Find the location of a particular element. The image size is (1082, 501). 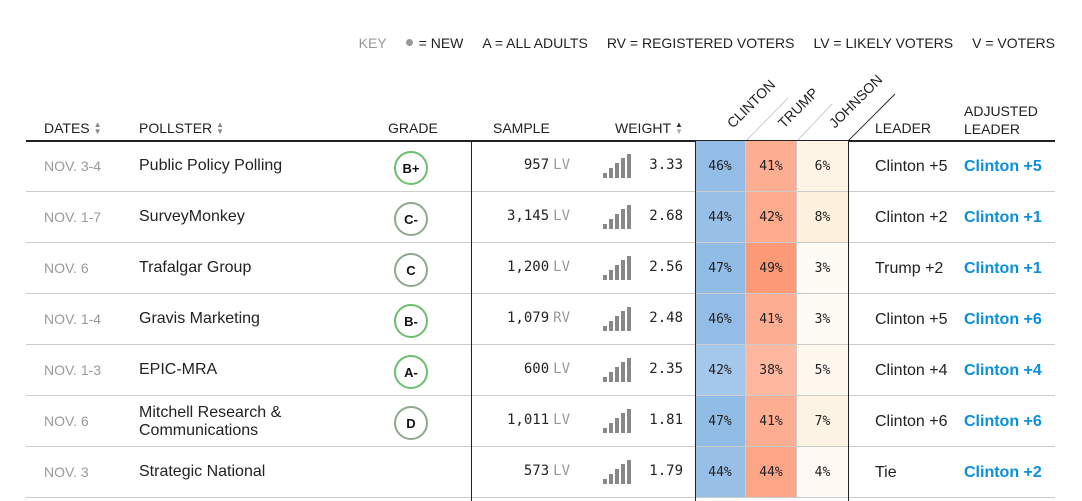

pollster-name: Mitchell Research & Communications is located at coordinates (210, 421).